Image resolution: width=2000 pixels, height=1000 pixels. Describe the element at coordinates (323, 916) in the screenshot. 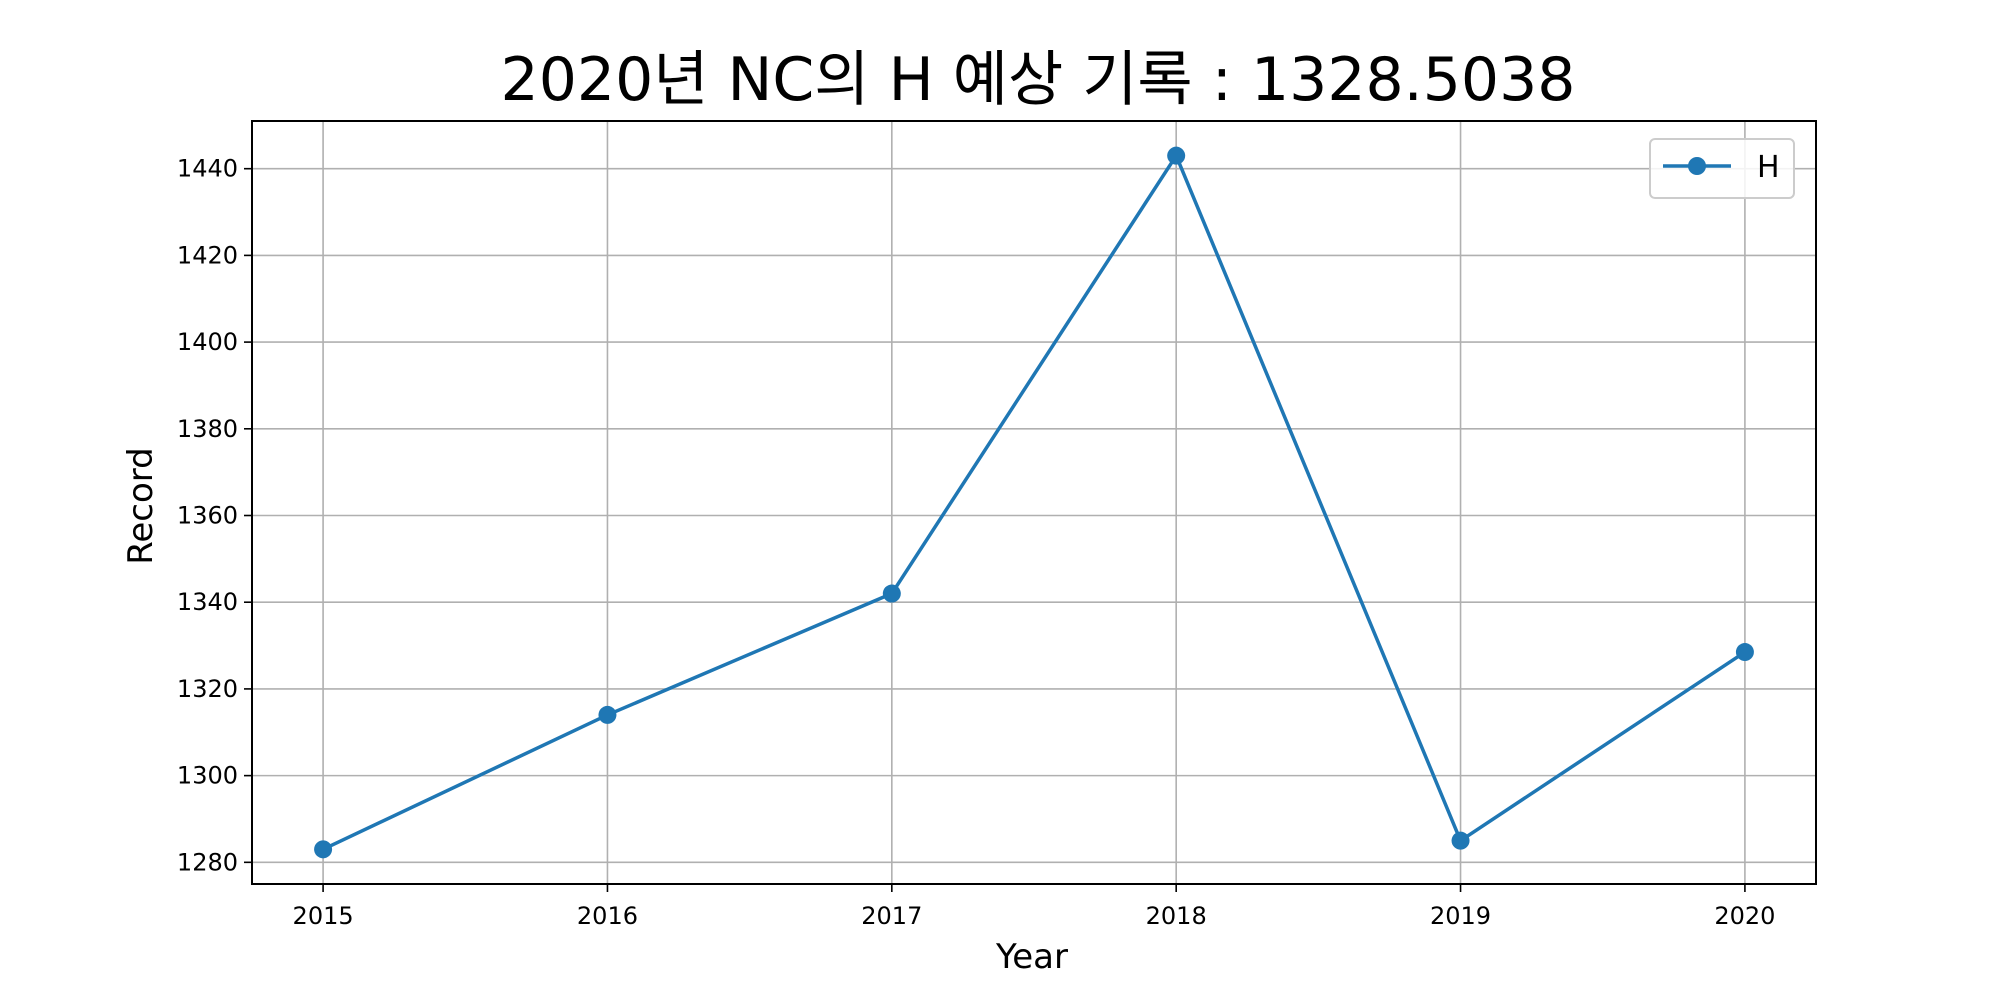

I see `x-tick-label: 2015` at that location.